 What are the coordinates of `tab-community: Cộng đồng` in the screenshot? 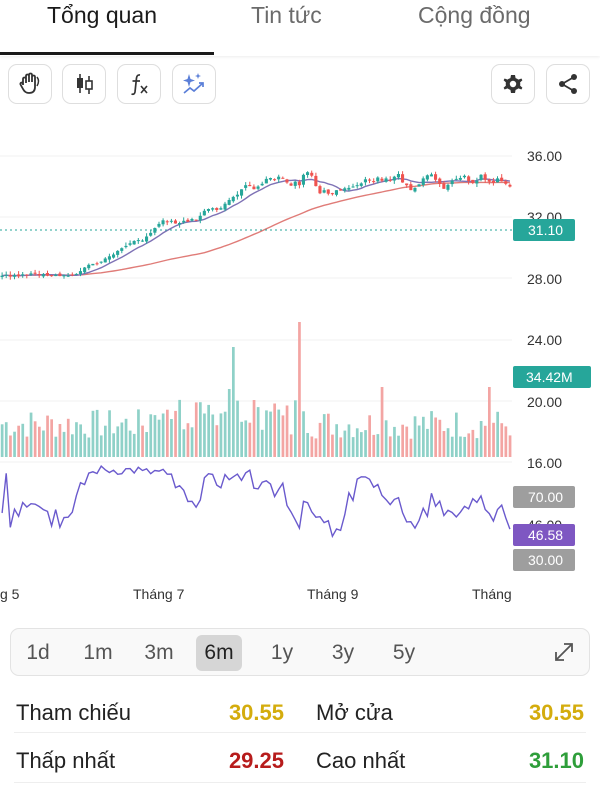 It's located at (474, 15).